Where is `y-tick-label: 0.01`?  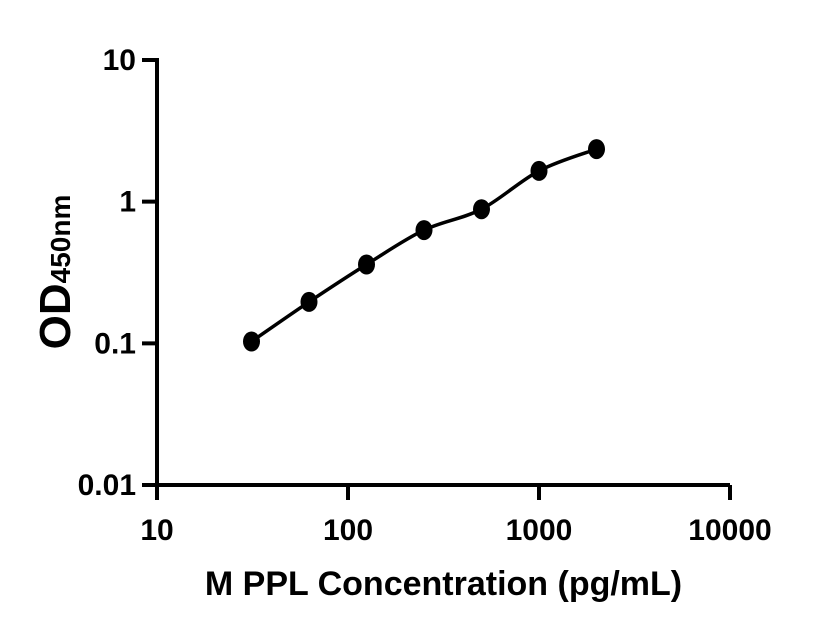
y-tick-label: 0.01 is located at coordinates (107, 485).